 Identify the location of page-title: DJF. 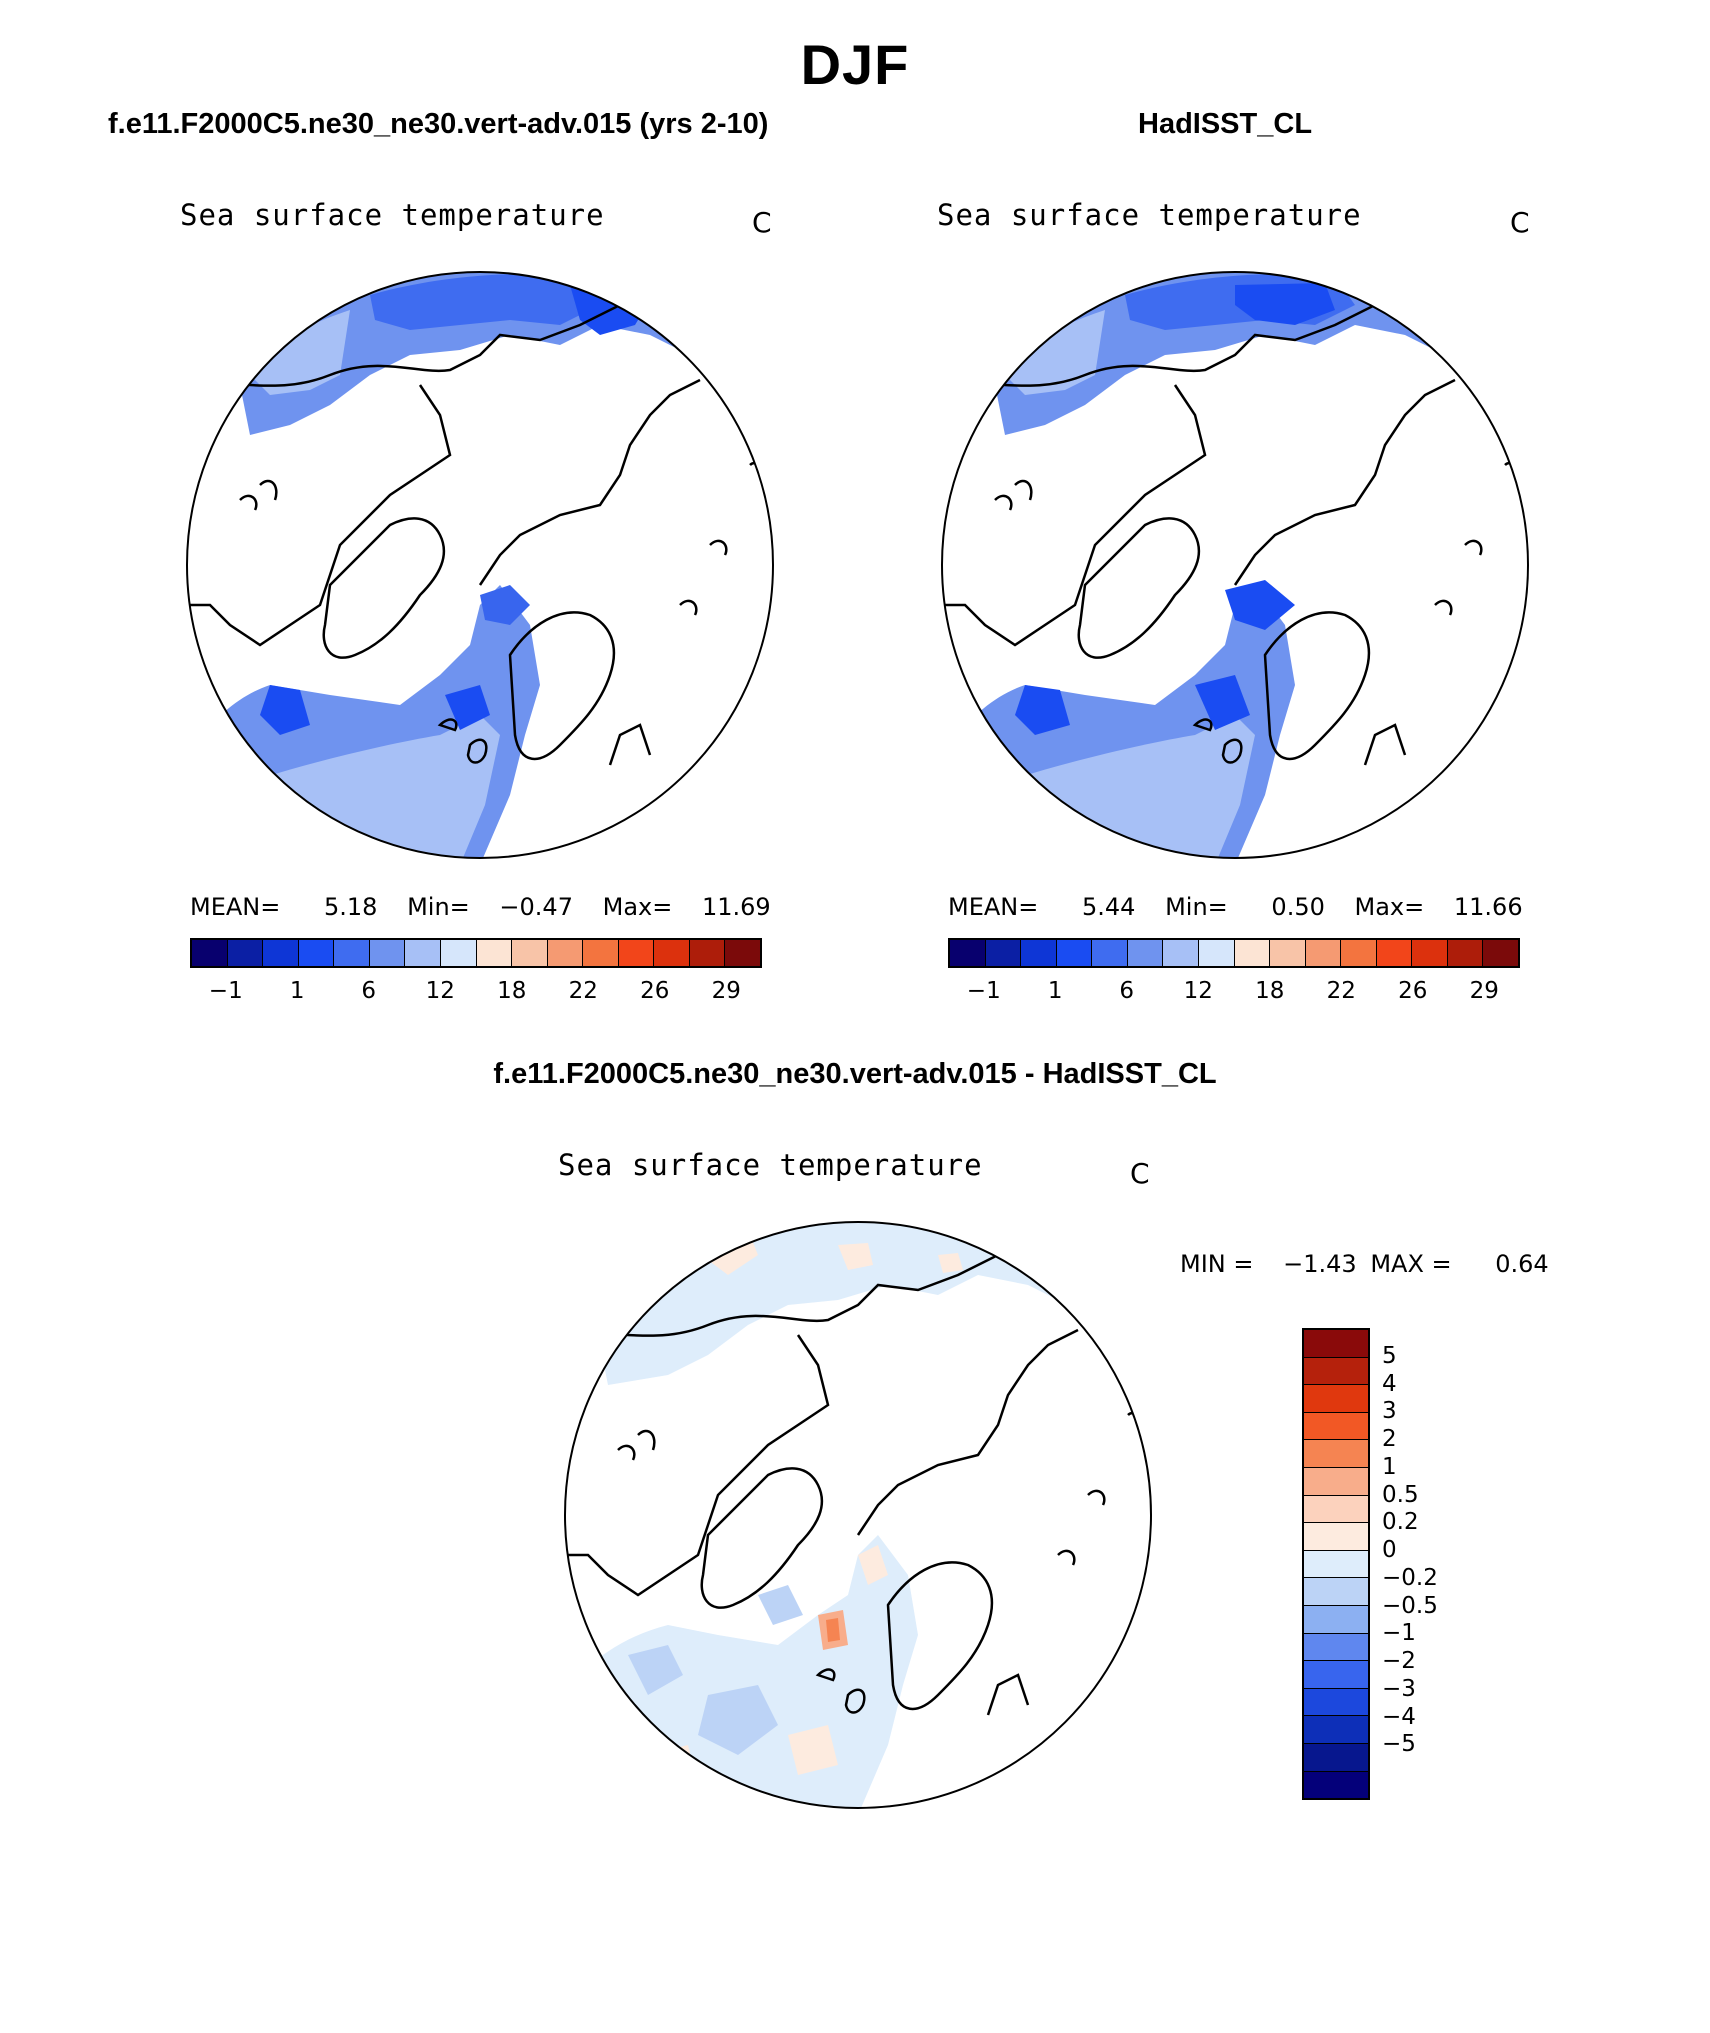
(855, 64).